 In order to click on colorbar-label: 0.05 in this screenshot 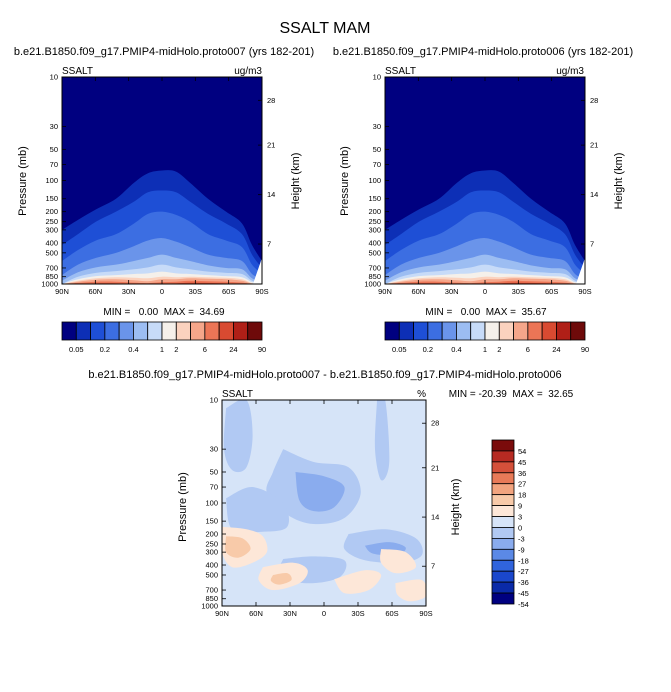, I will do `click(76, 349)`.